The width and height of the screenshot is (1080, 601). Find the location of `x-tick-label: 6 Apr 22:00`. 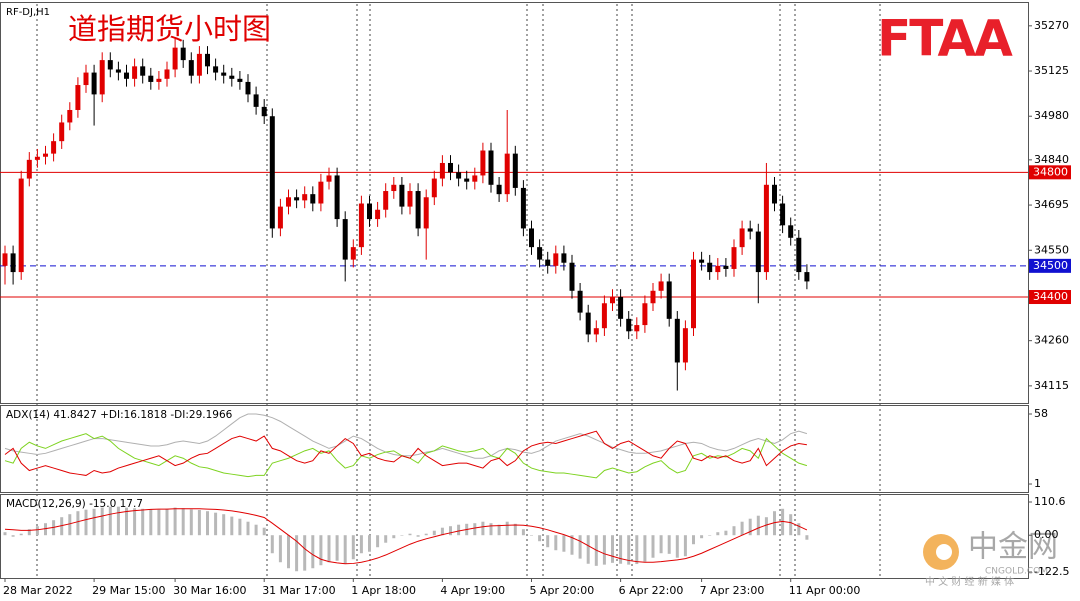

x-tick-label: 6 Apr 22:00 is located at coordinates (651, 590).